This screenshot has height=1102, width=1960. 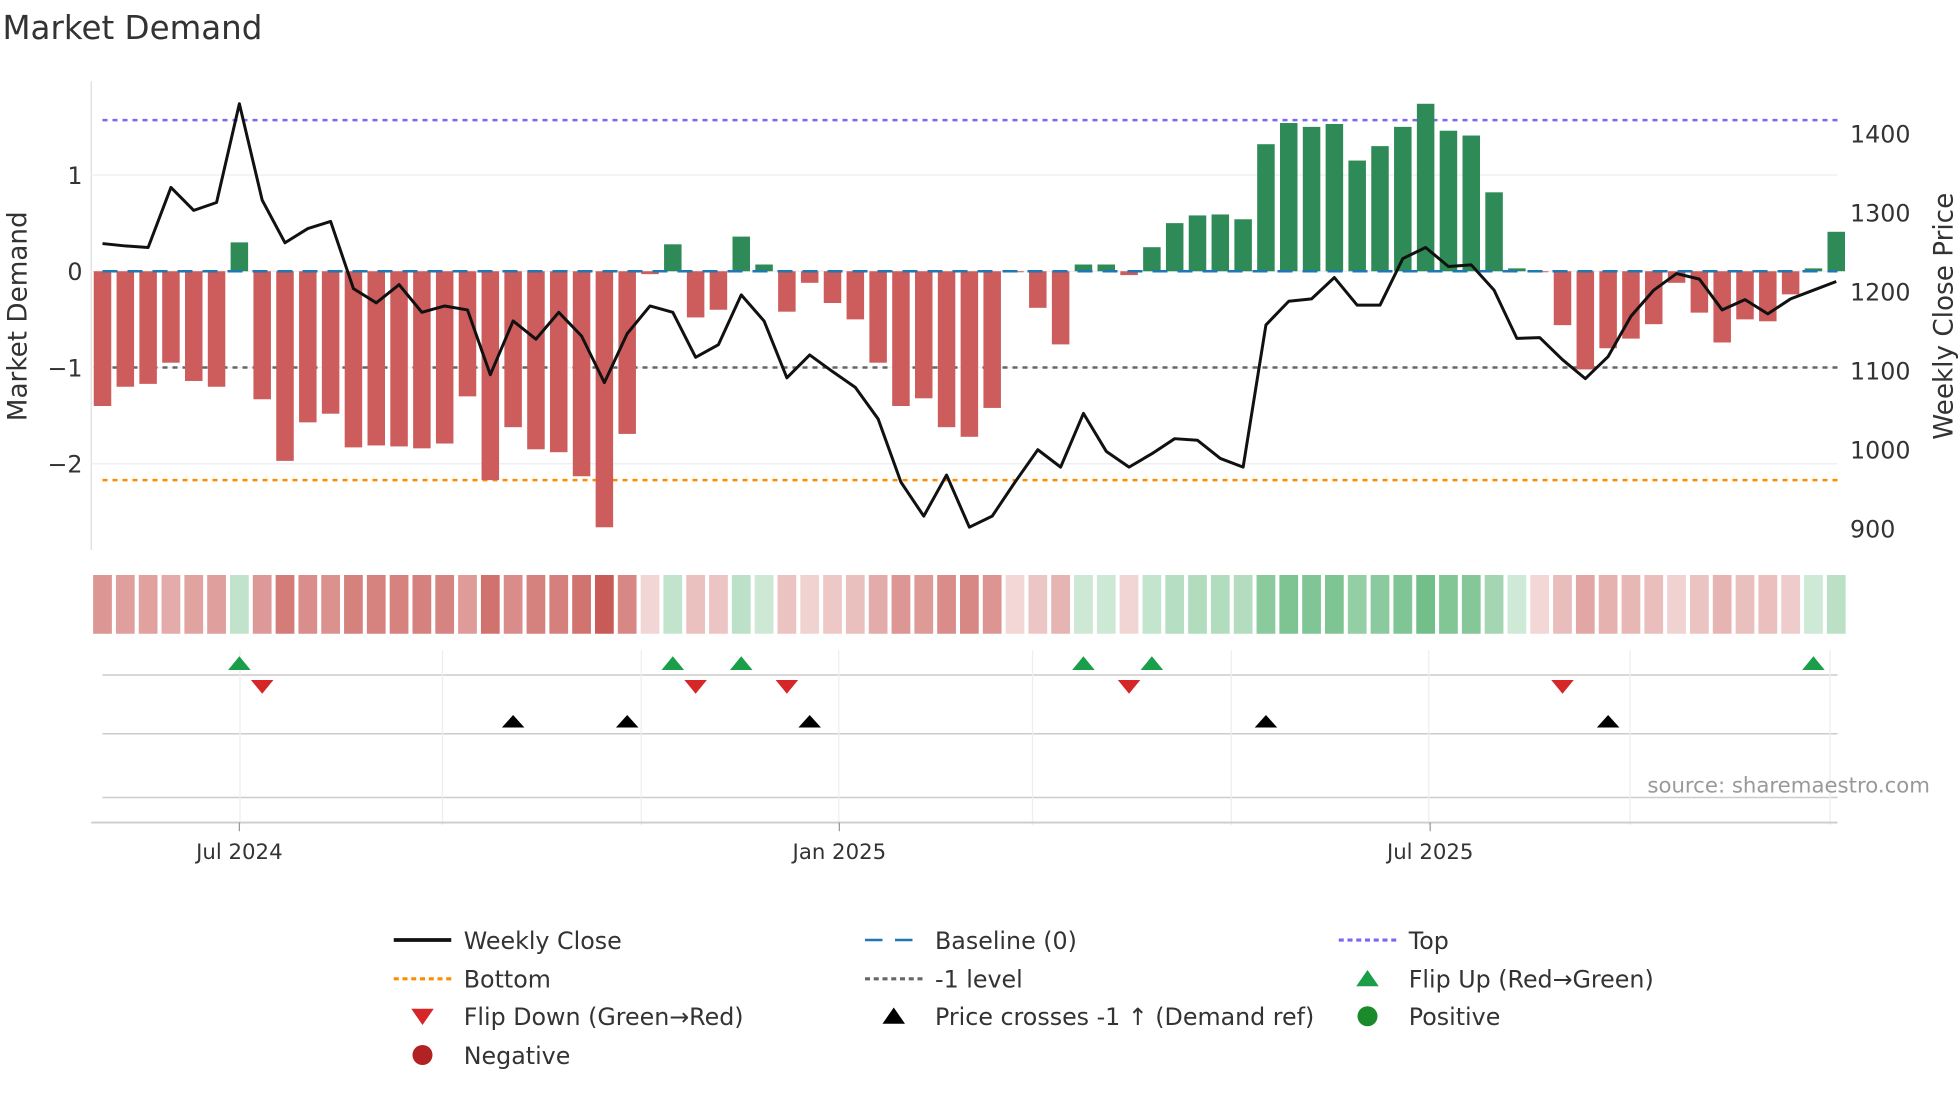 I want to click on legend-label: -1 level, so click(x=979, y=980).